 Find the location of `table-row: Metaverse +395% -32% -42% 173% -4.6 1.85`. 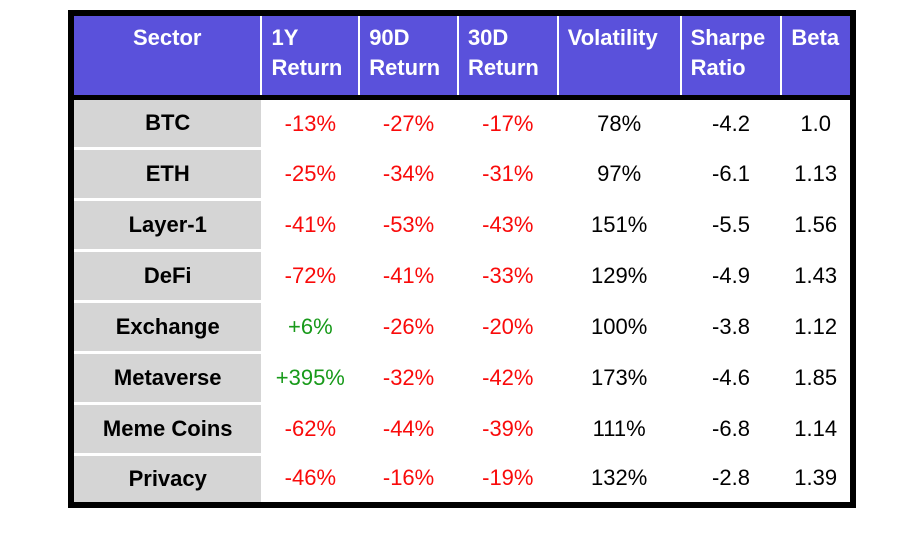

table-row: Metaverse +395% -32% -42% 173% -4.6 1.85 is located at coordinates (462, 376).